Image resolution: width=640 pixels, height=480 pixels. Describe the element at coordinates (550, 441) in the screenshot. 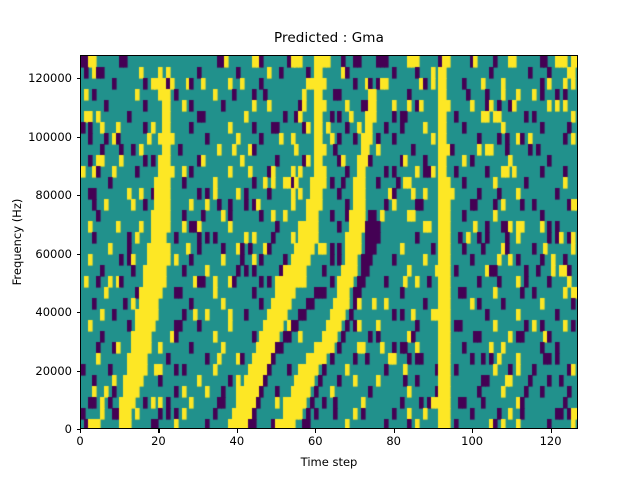

I see `x-tick-label: 120` at that location.